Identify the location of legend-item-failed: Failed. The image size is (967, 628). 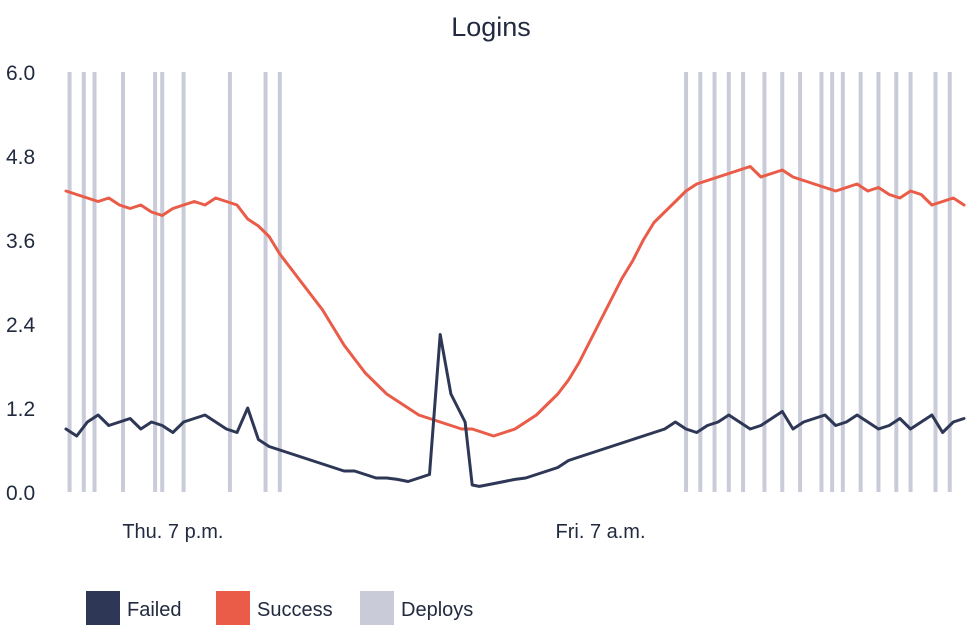
(133, 608).